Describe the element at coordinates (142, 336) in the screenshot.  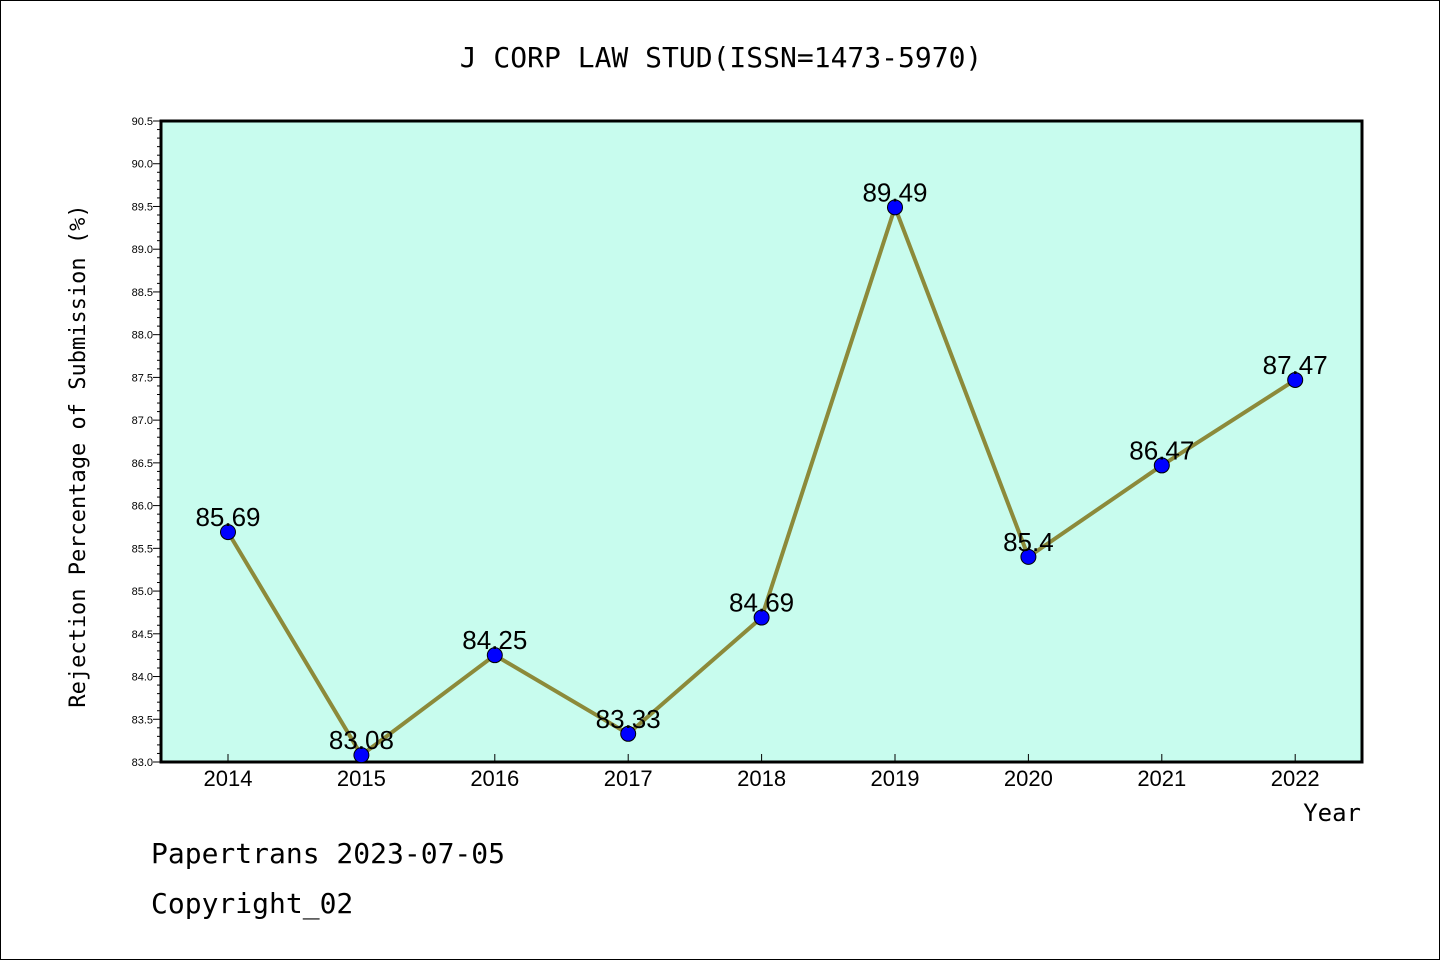
I see `y-tick-label: 88.0` at that location.